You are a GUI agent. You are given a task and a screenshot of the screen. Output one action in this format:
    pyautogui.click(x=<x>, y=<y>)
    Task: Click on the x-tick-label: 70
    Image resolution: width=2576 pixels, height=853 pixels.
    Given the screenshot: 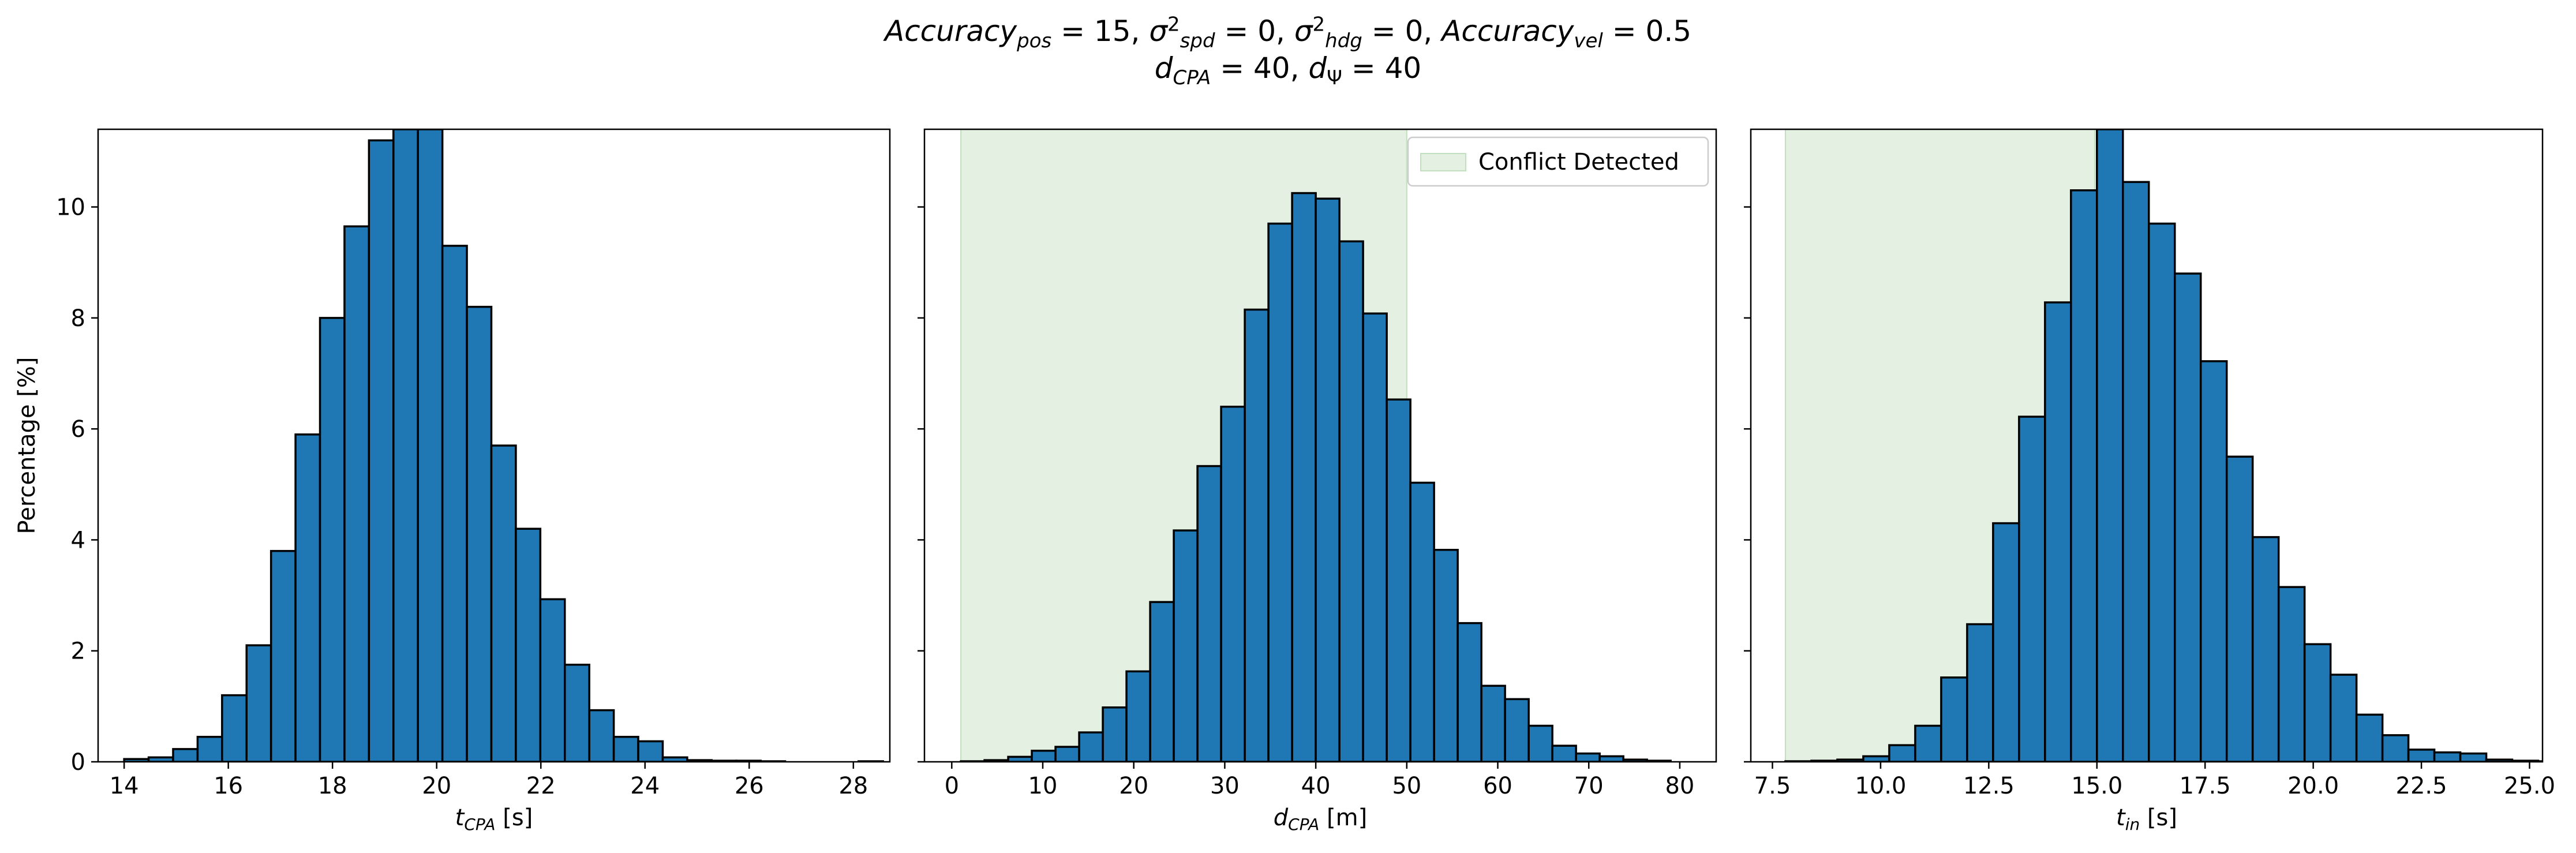 What is the action you would take?
    pyautogui.click(x=1589, y=786)
    